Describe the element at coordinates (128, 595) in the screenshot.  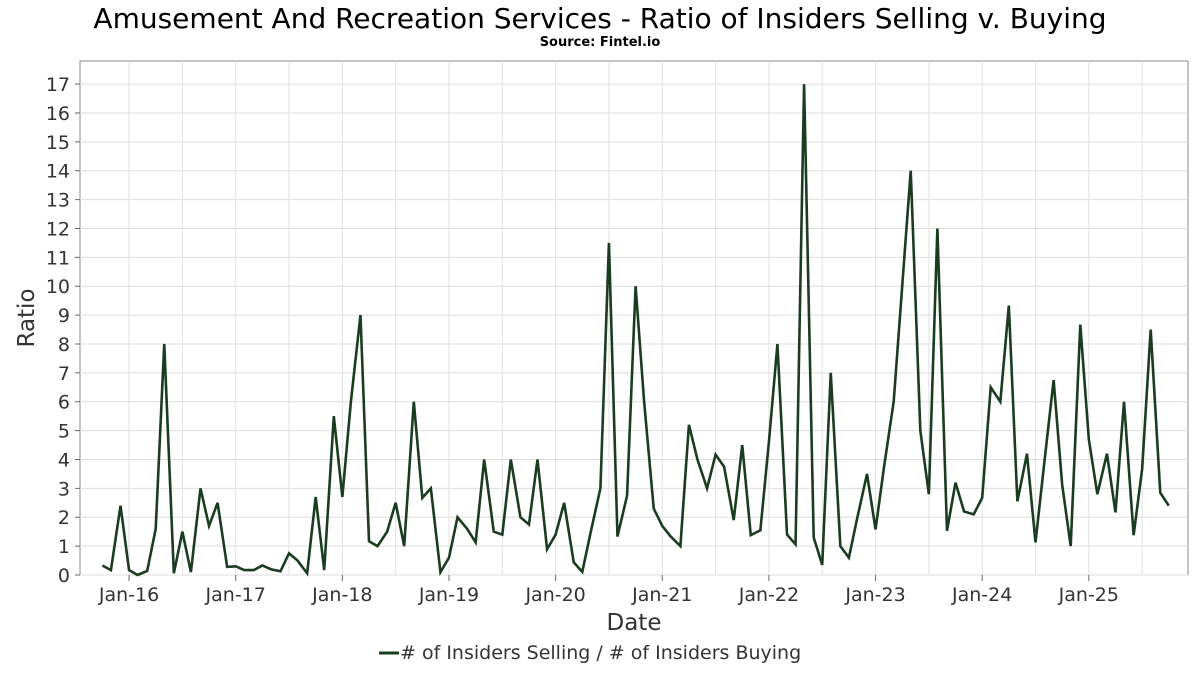
I see `x-tick-label: Jan-16` at that location.